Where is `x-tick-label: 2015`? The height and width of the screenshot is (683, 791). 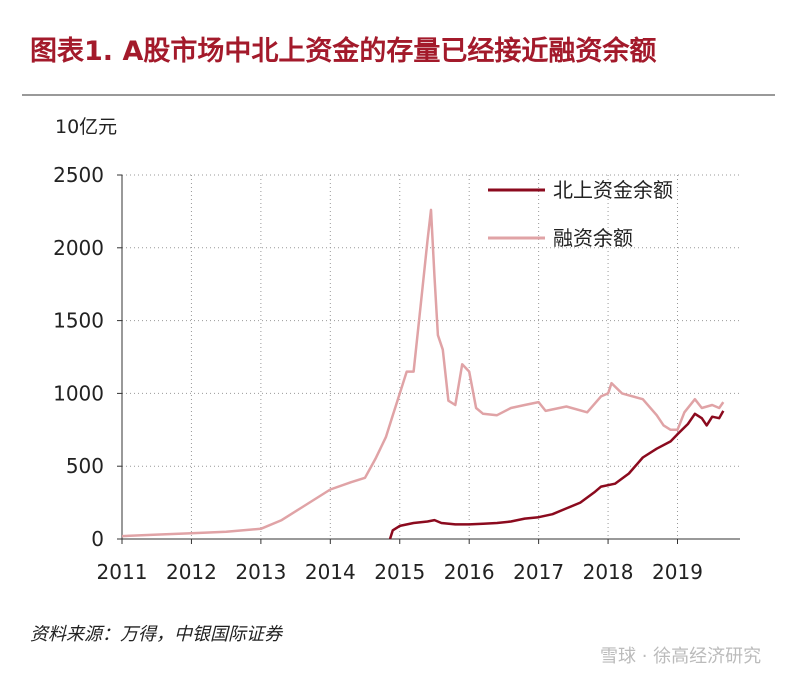 x-tick-label: 2015 is located at coordinates (399, 572).